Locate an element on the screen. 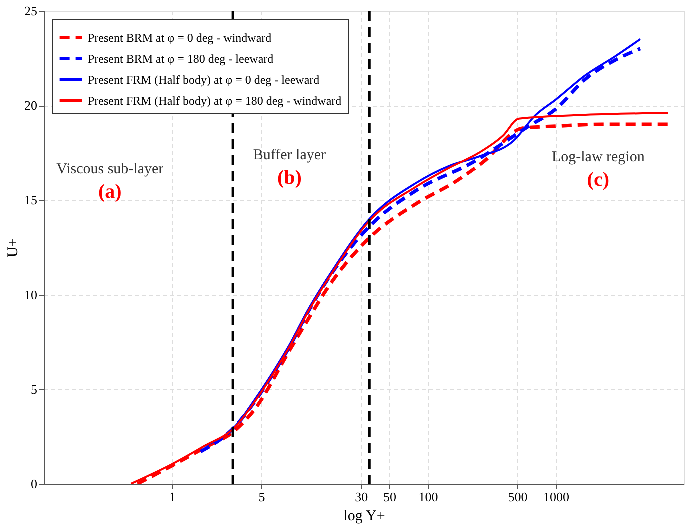 The image size is (689, 528). x-tick-label: 1000 is located at coordinates (557, 497).